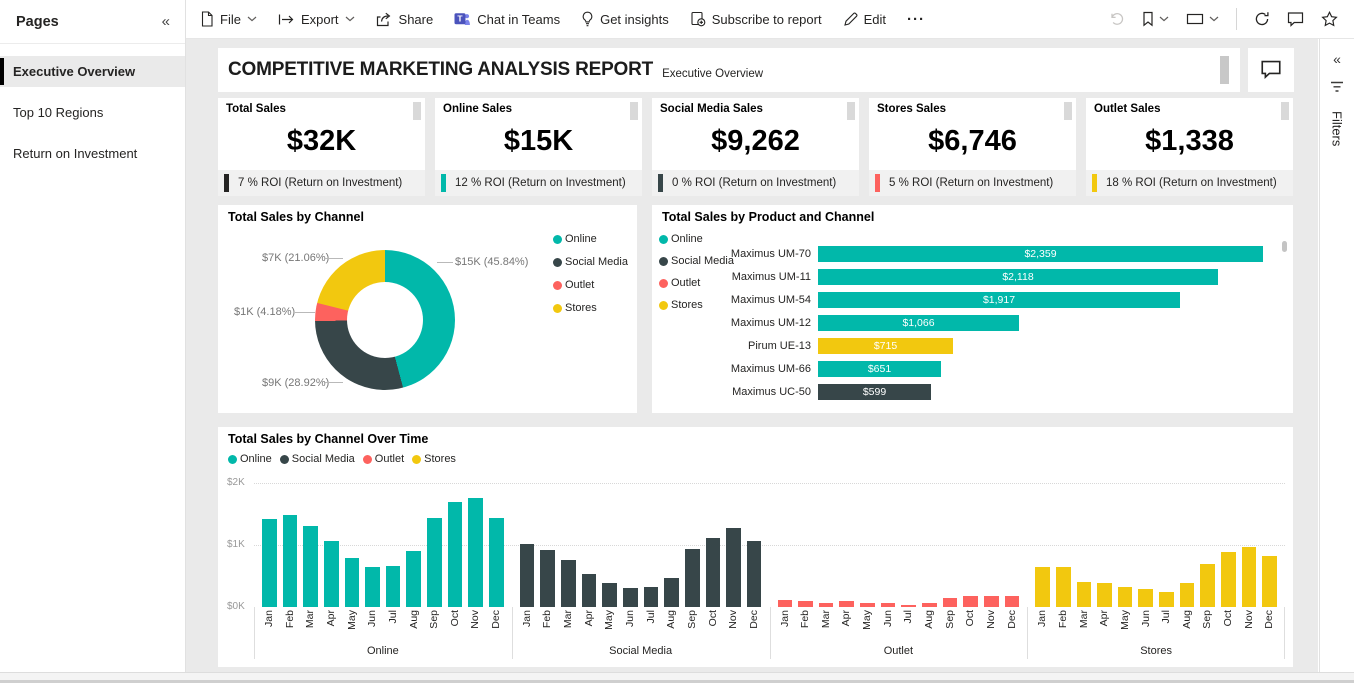 The width and height of the screenshot is (1354, 683). What do you see at coordinates (1040, 253) in the screenshot?
I see `product-bar-maximus-um-70: $2,359` at bounding box center [1040, 253].